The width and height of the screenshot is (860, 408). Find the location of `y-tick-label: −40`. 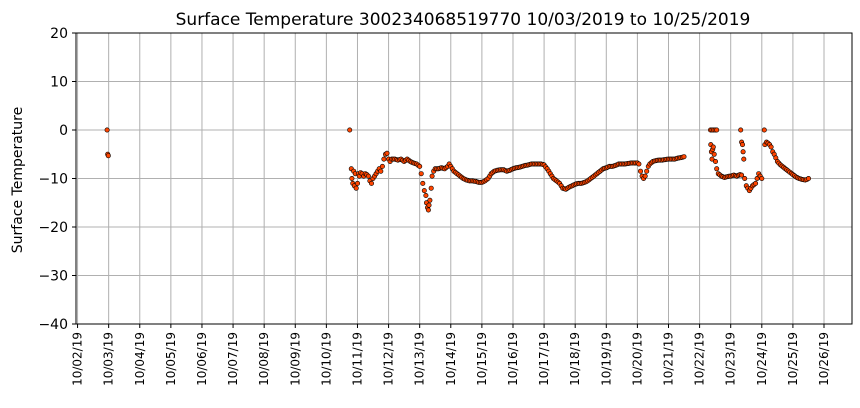

y-tick-label: −40 is located at coordinates (53, 325).